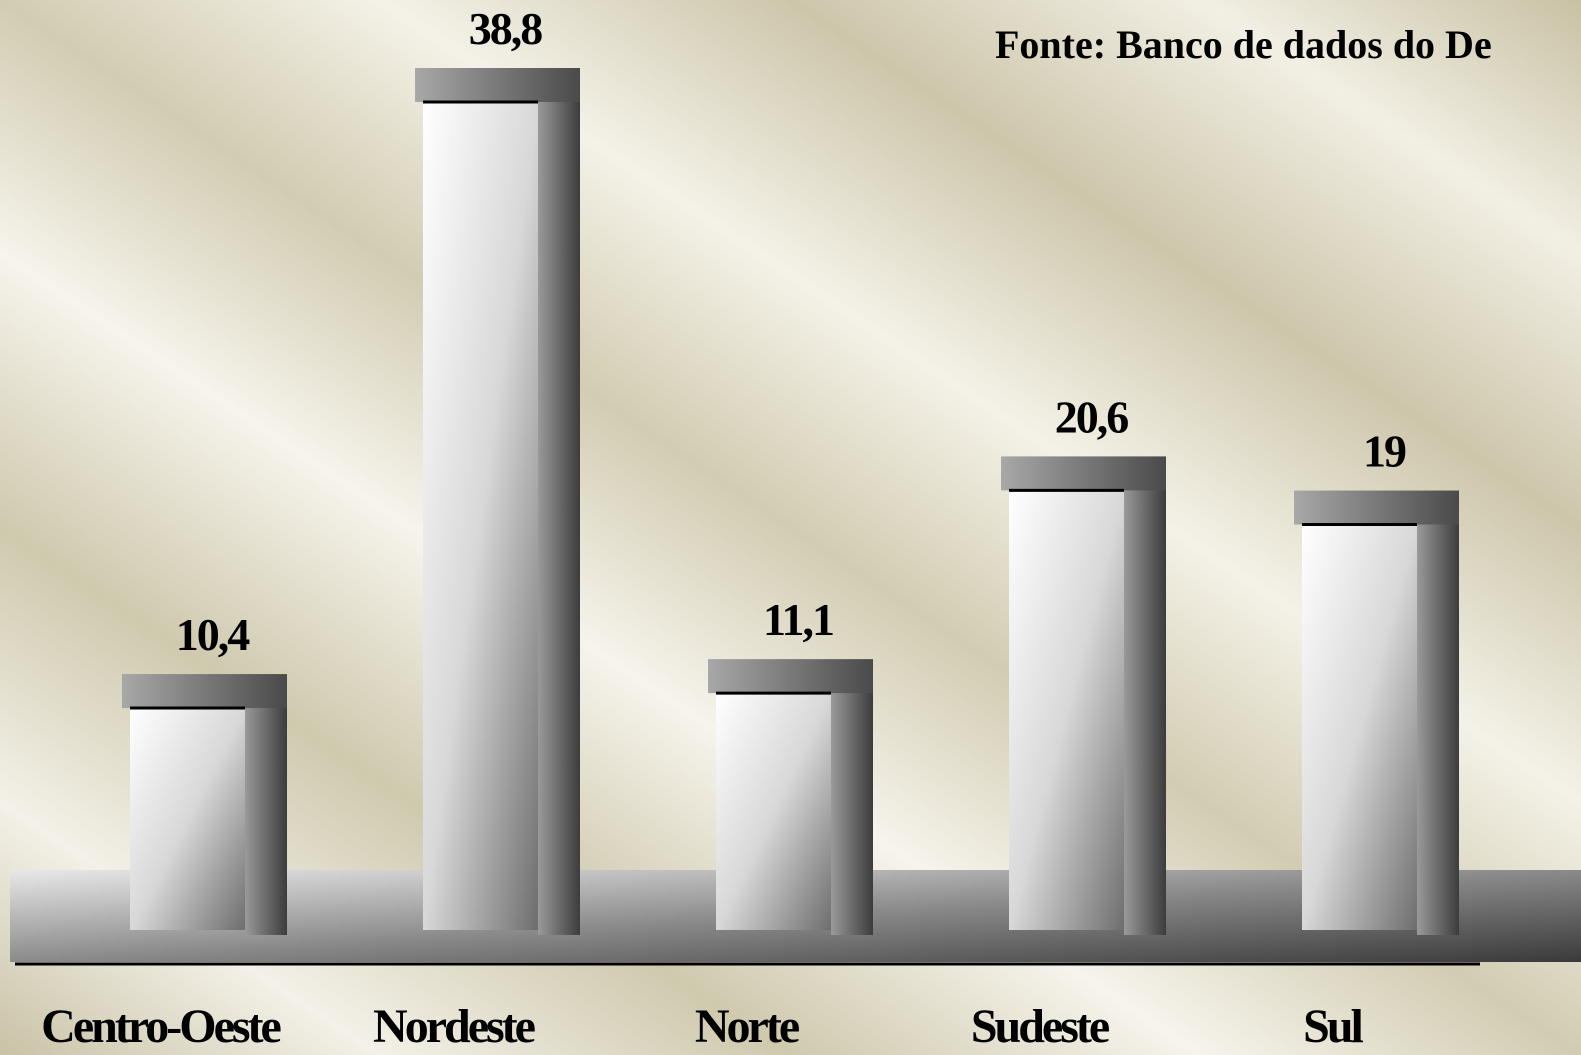  Describe the element at coordinates (1333, 1026) in the screenshot. I see `x-tick-label: Sul` at that location.